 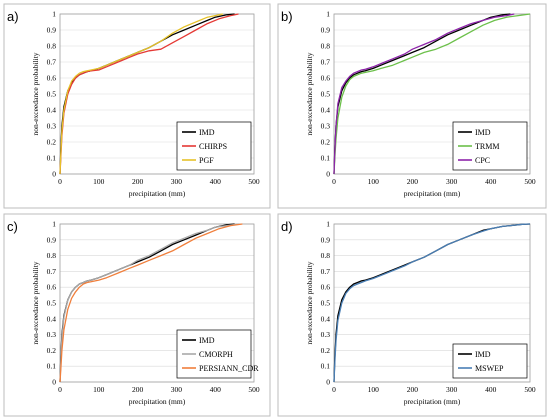 What do you see at coordinates (482, 160) in the screenshot?
I see `legend-label: CPC` at bounding box center [482, 160].